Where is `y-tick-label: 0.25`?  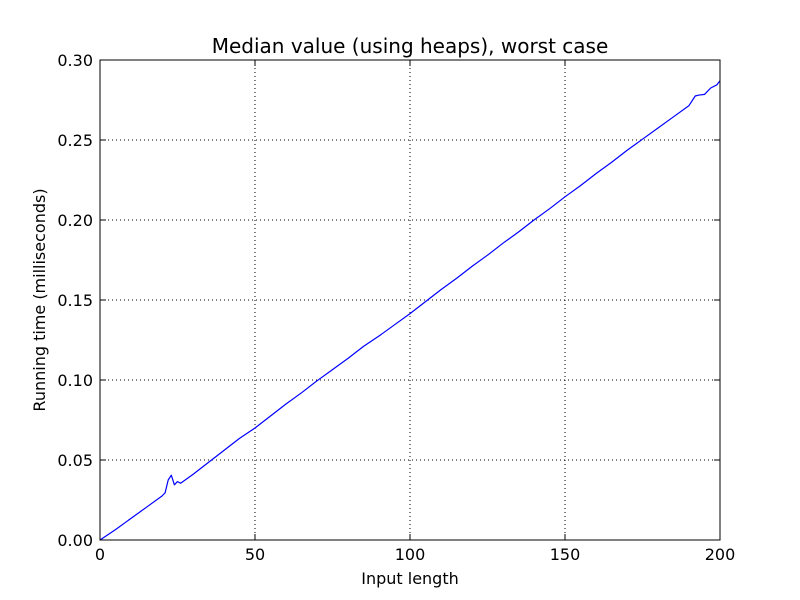 y-tick-label: 0.25 is located at coordinates (75, 140).